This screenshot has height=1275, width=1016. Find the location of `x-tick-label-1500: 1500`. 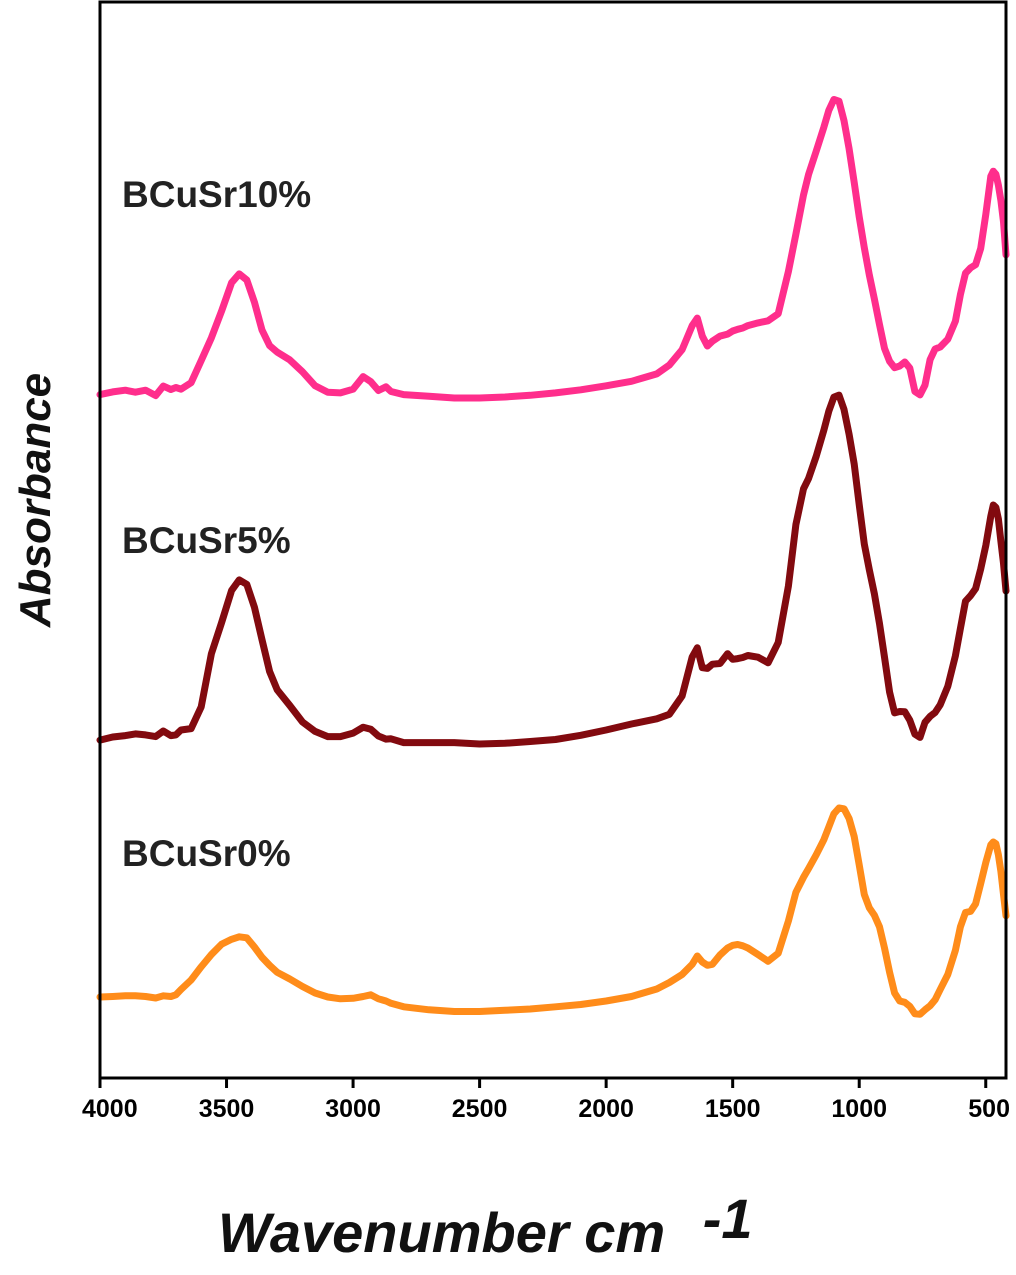

x-tick-label-1500: 1500 is located at coordinates (733, 1109).